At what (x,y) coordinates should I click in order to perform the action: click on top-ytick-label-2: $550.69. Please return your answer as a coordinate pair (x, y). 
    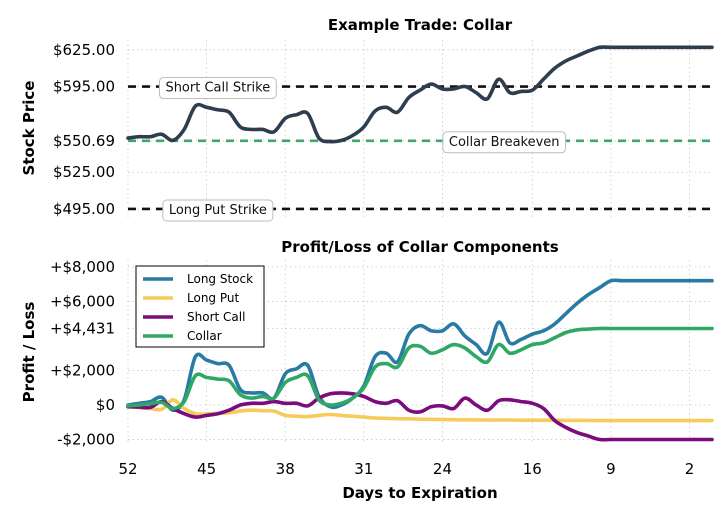
    Looking at the image, I should click on (84, 141).